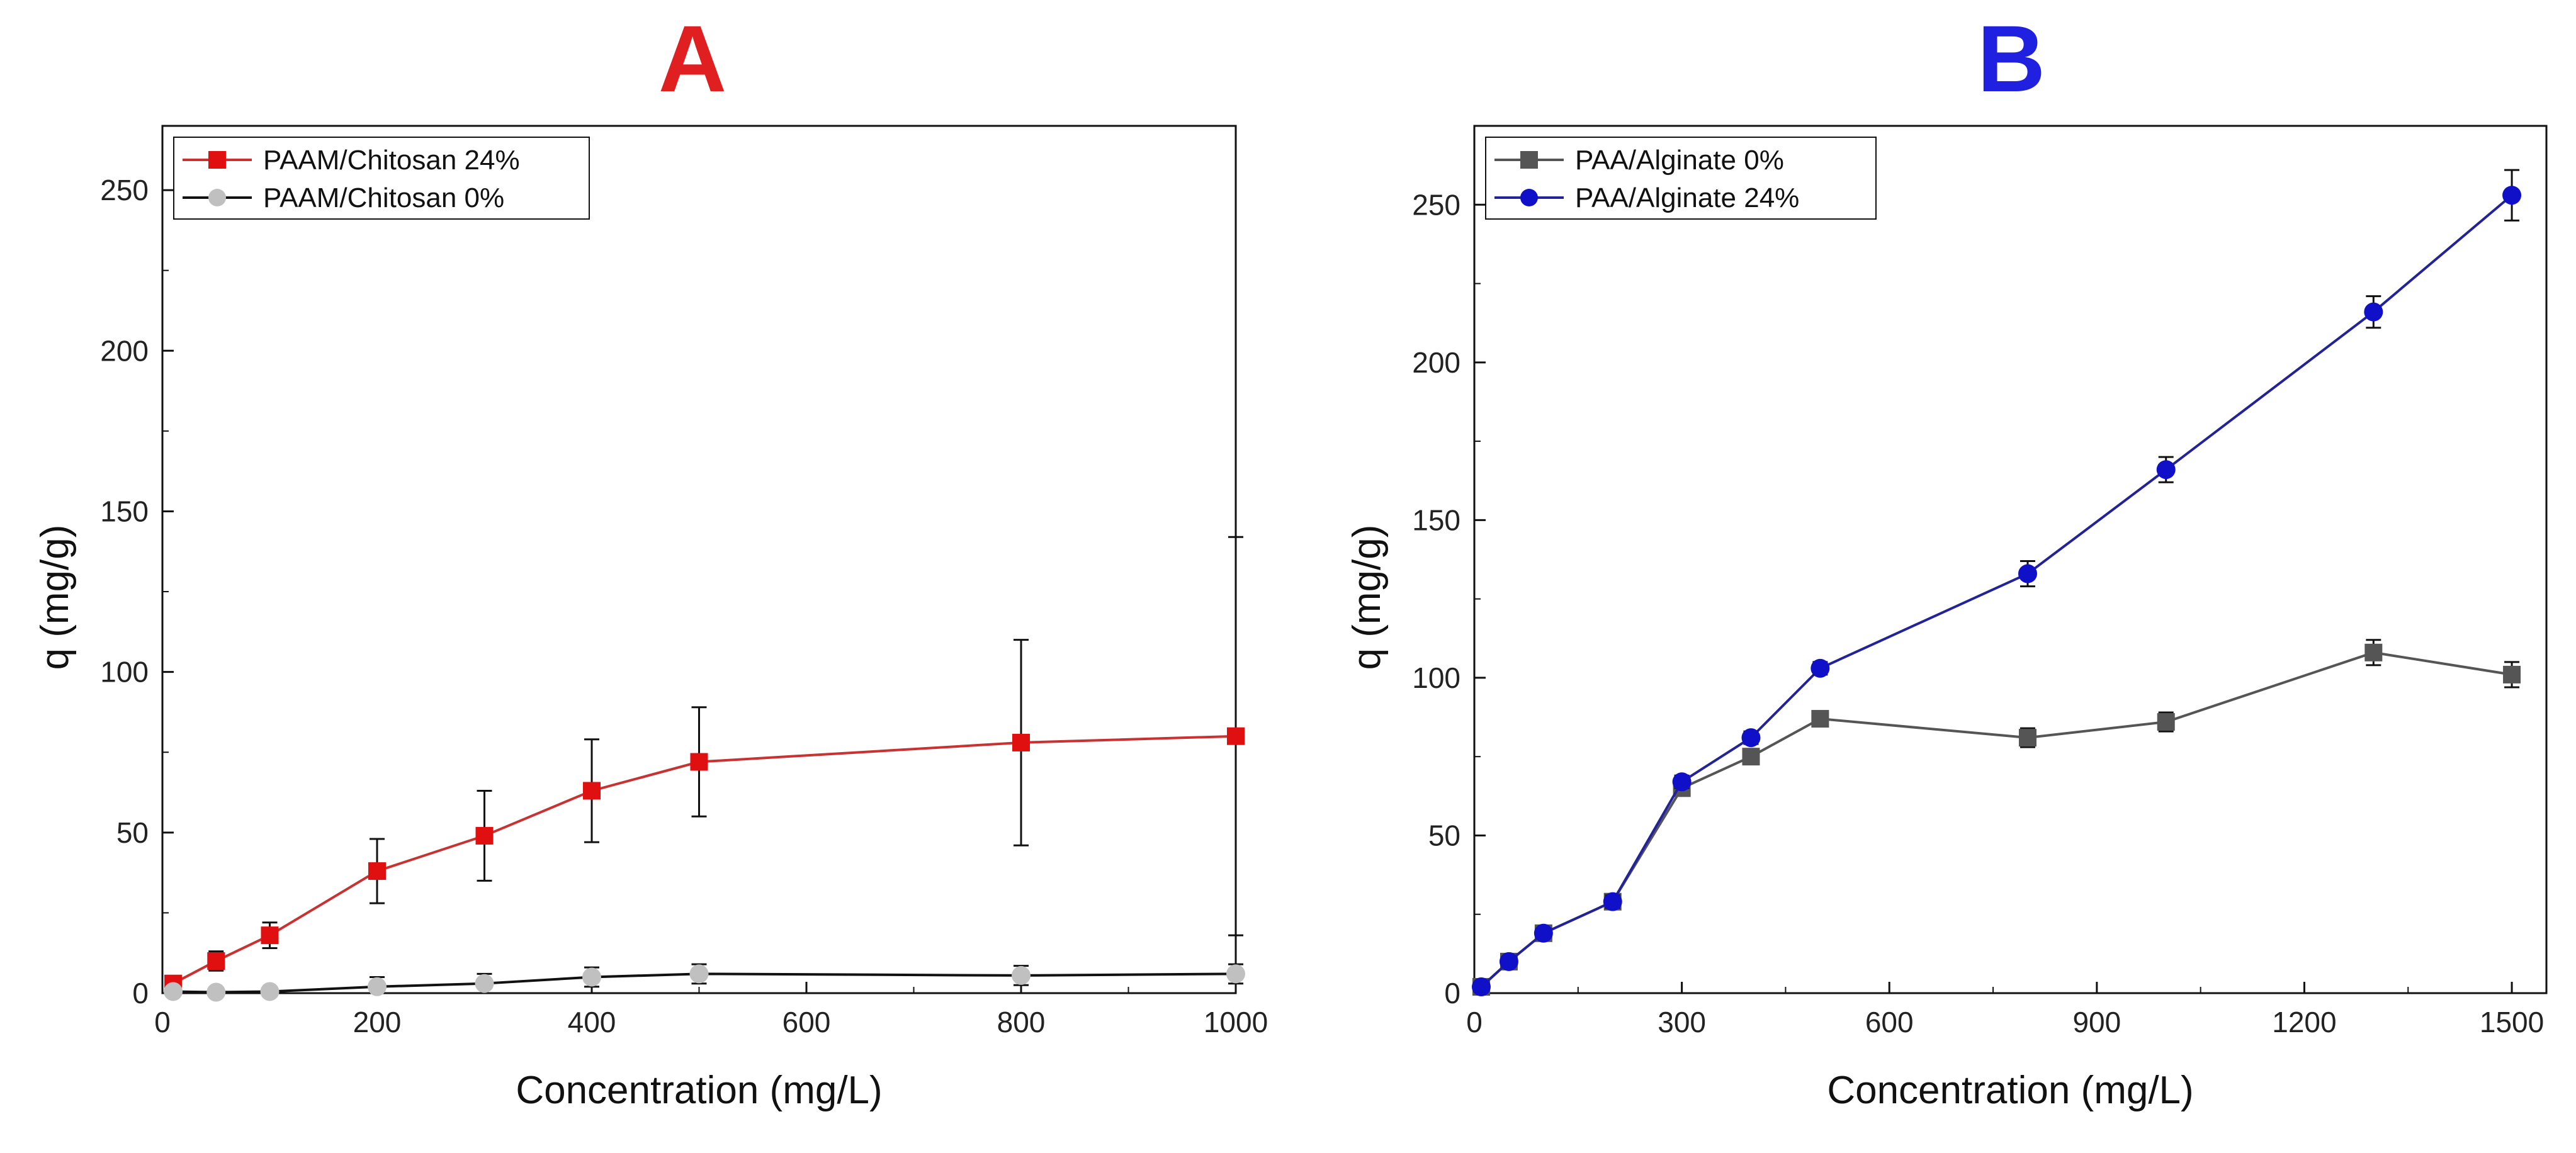 The width and height of the screenshot is (2576, 1153). What do you see at coordinates (1679, 160) in the screenshot?
I see `legend-label: PAA/Alginate 0%` at bounding box center [1679, 160].